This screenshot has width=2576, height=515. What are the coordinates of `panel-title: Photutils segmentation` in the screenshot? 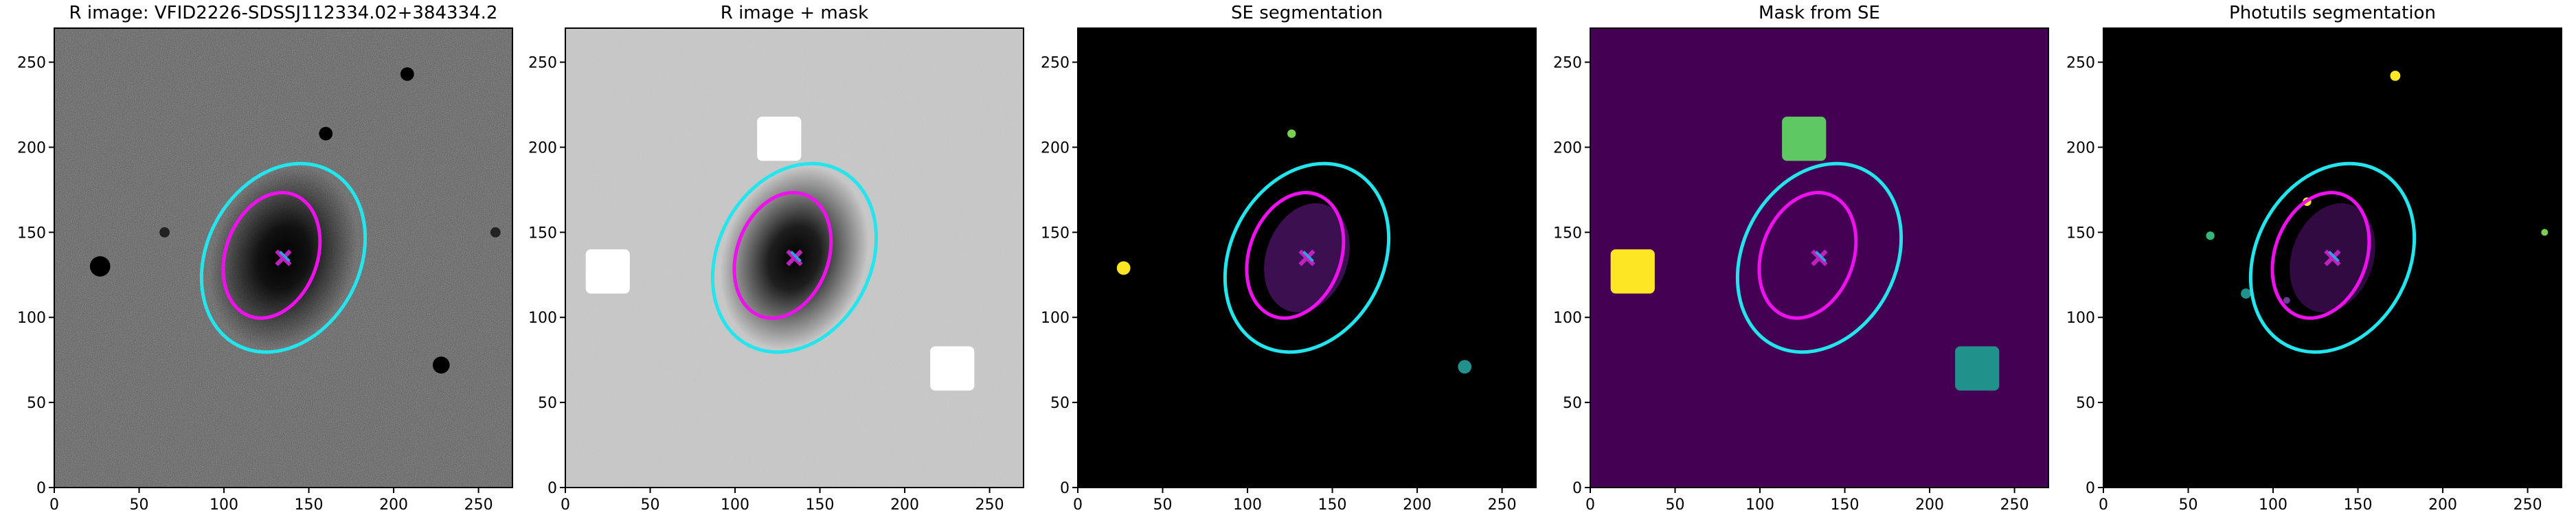 It's located at (2332, 13).